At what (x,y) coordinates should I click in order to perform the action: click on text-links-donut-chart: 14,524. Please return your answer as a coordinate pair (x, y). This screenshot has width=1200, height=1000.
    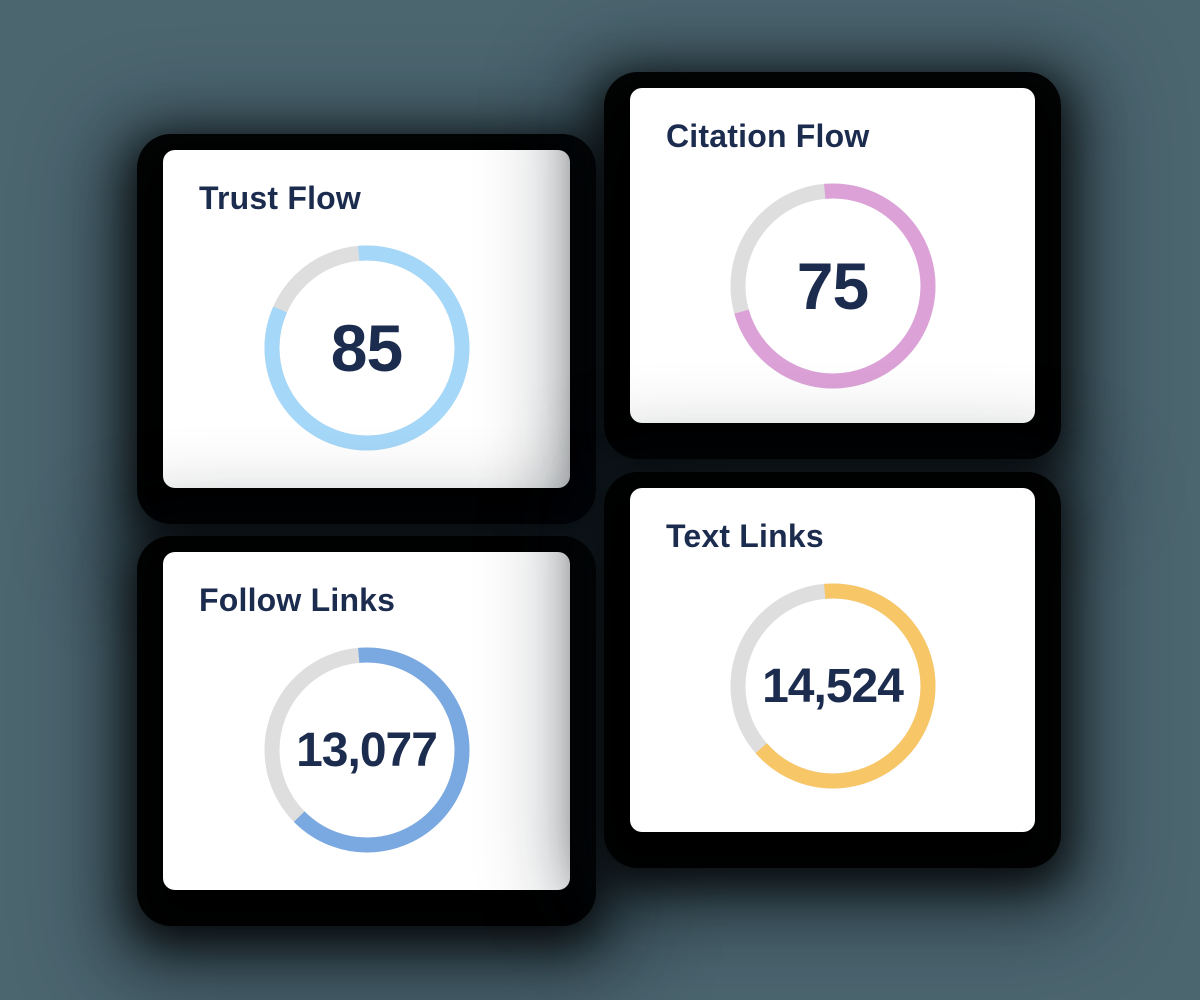
    Looking at the image, I should click on (833, 686).